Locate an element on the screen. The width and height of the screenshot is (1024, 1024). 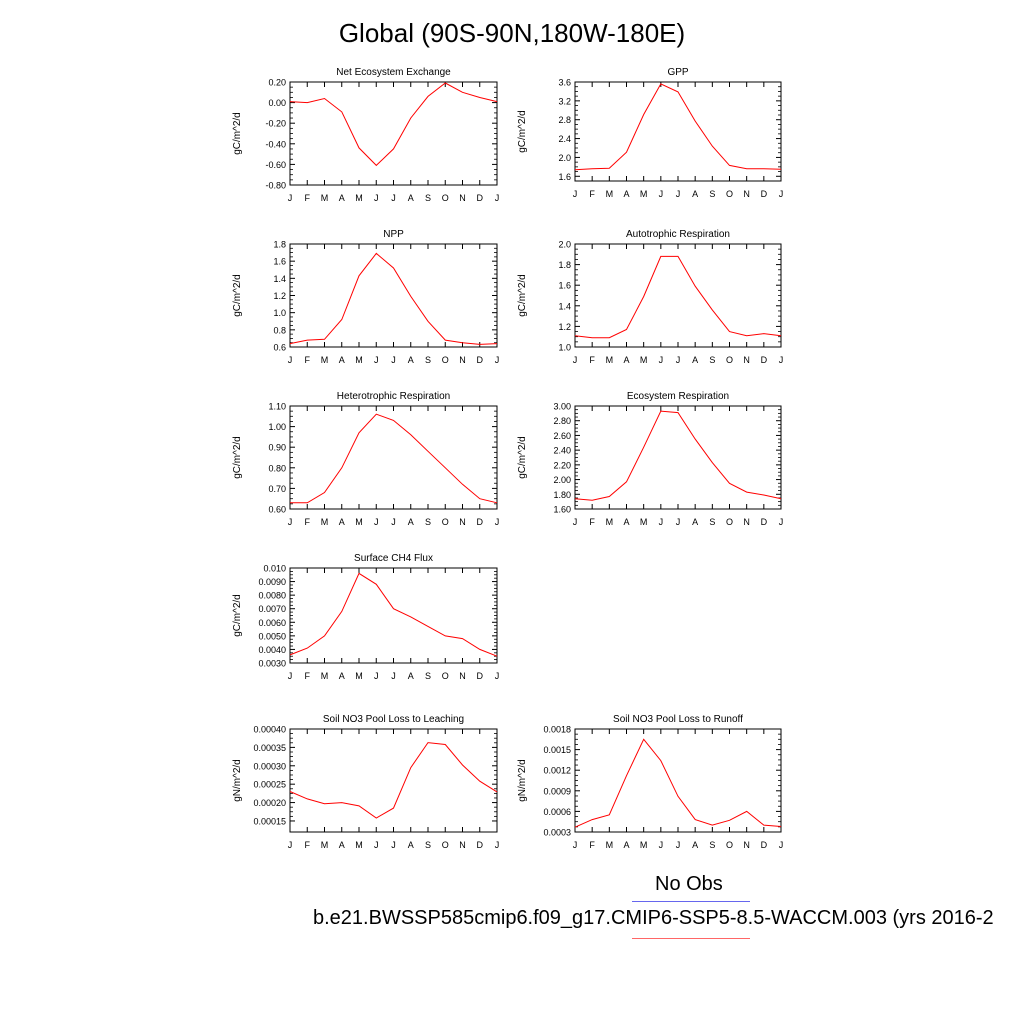
legend-line-obs is located at coordinates (691, 901).